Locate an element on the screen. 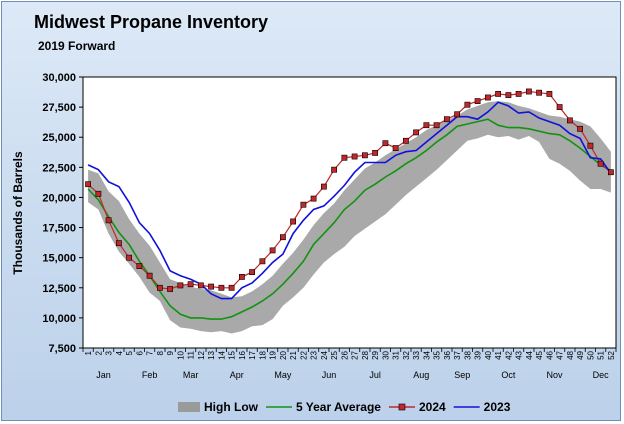 The image size is (624, 424). y-tick-label: 27,500 is located at coordinates (59, 108).